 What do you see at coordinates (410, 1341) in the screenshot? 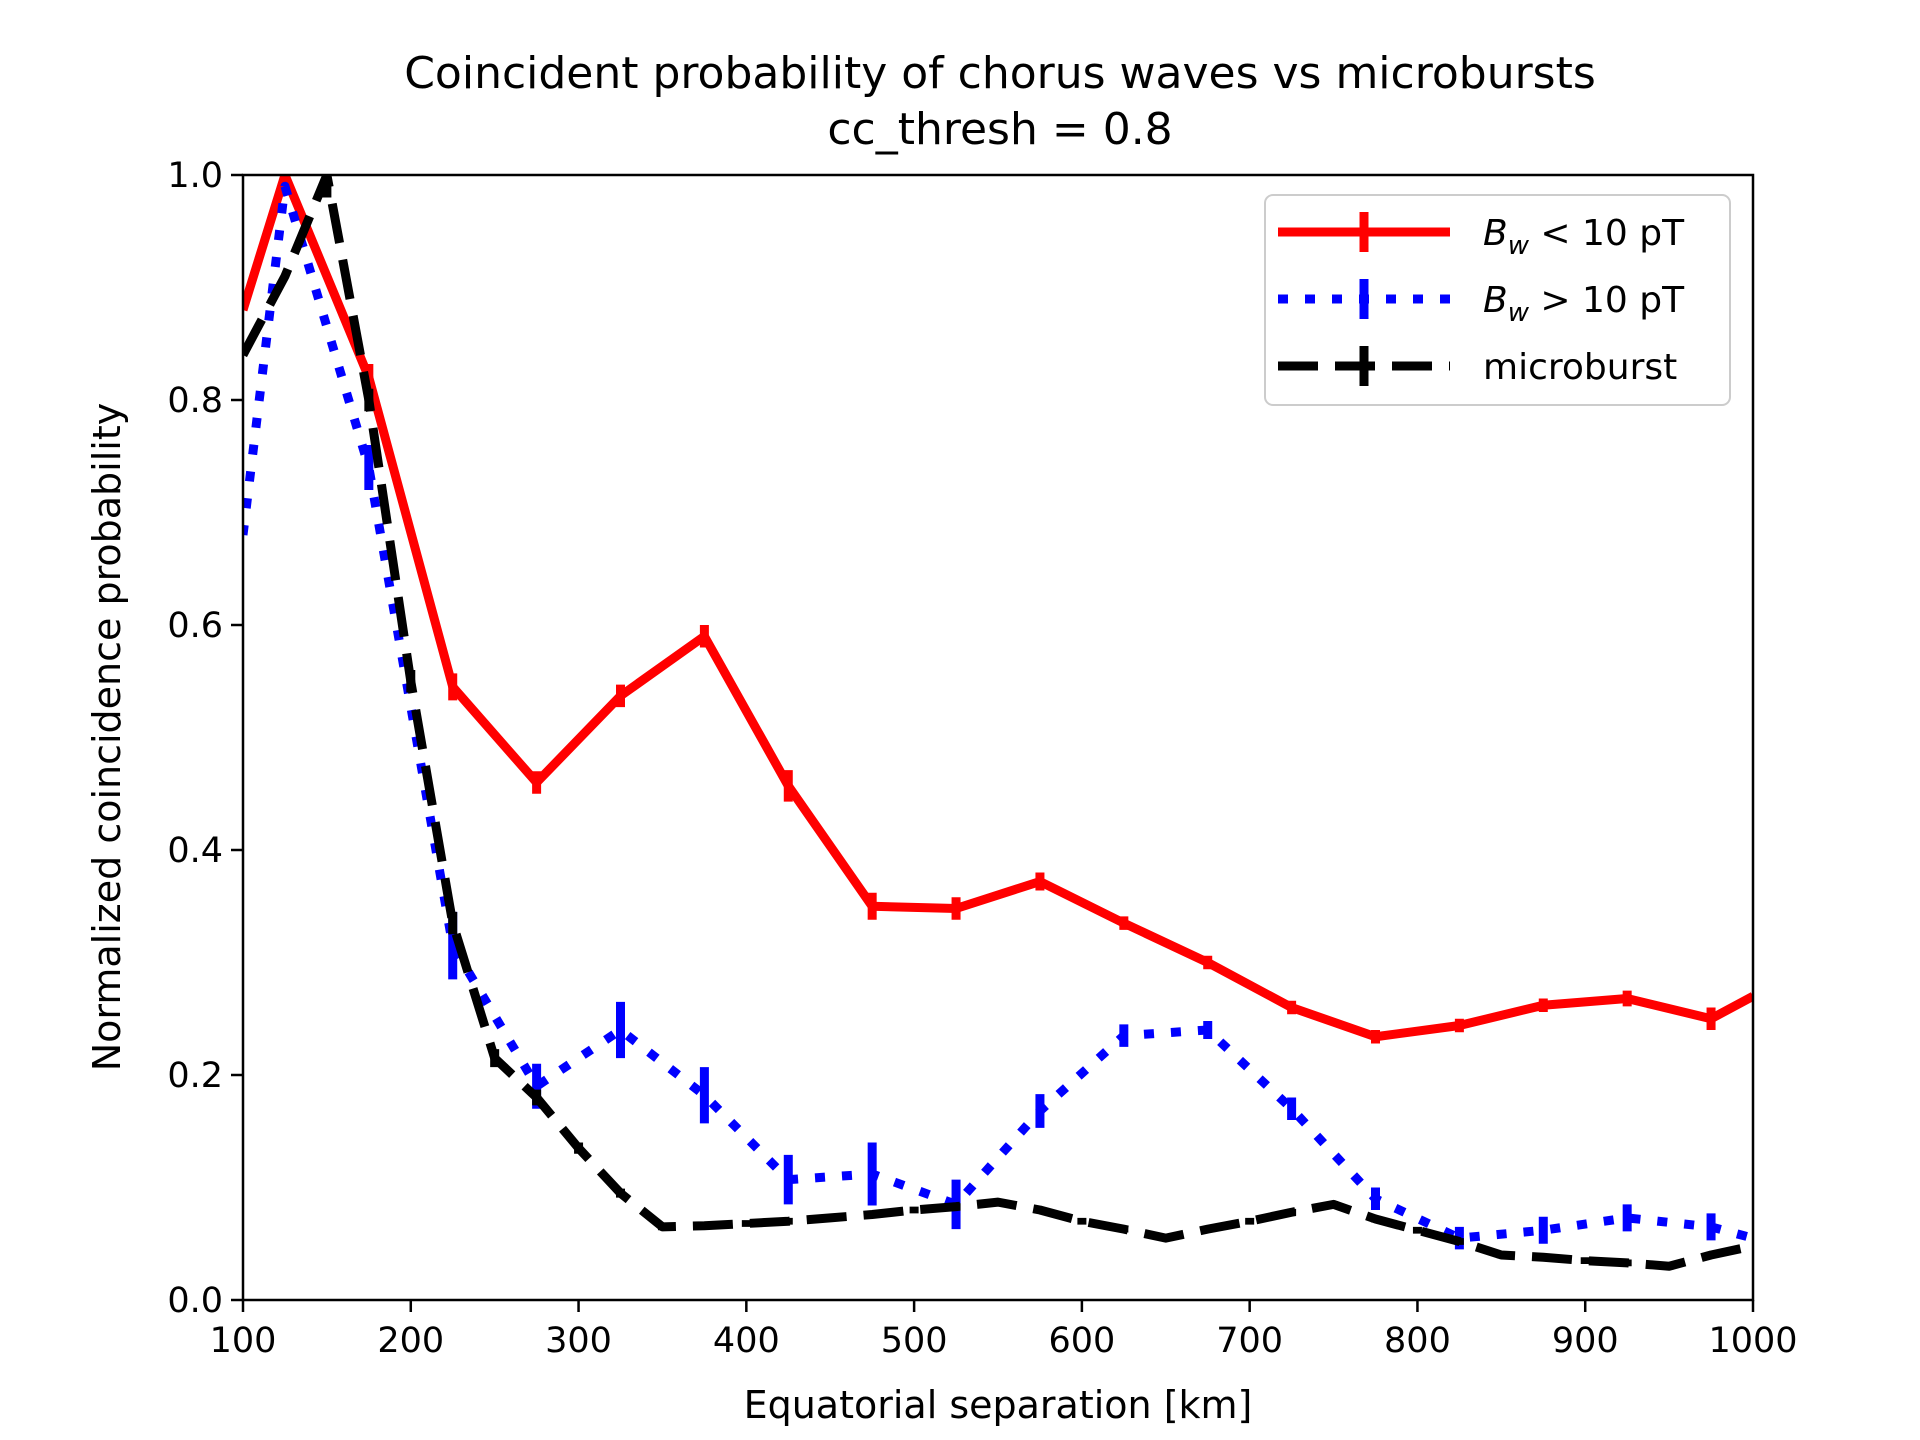
I see `x-tick-label: 200` at bounding box center [410, 1341].